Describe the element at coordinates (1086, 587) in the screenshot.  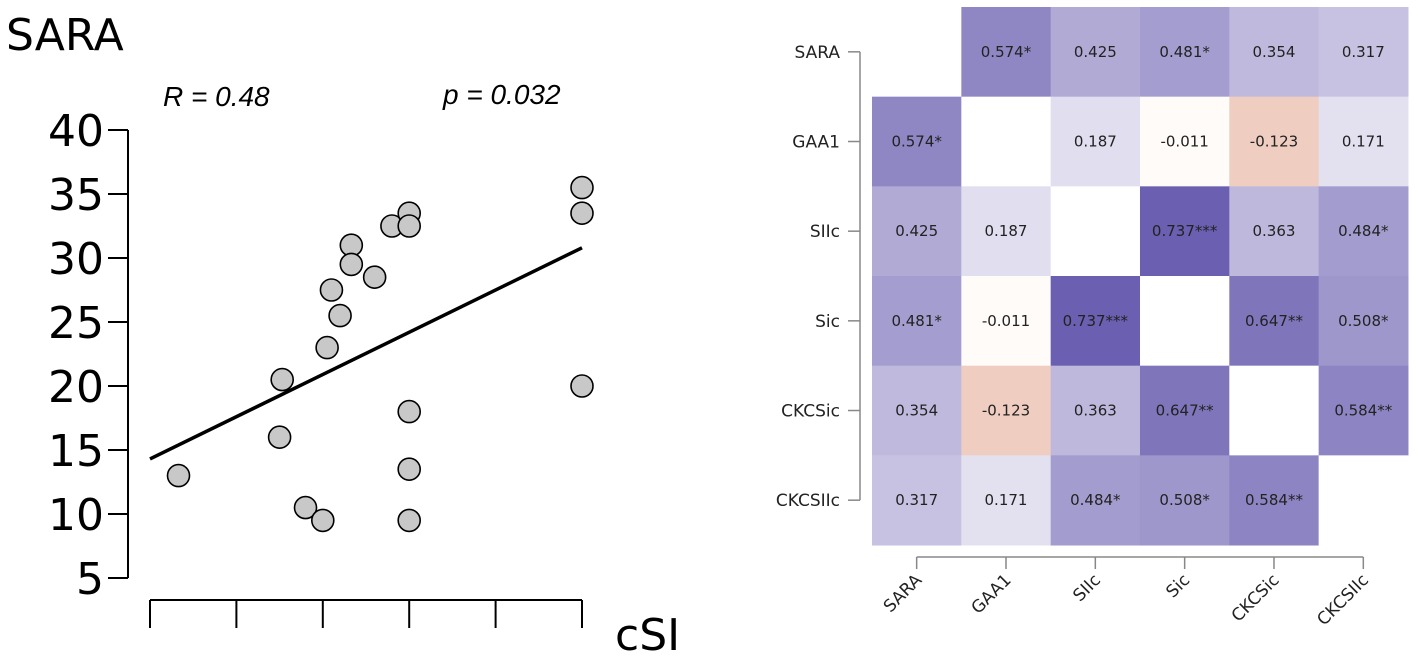
I see `heatmap-column-label: SIIc` at that location.